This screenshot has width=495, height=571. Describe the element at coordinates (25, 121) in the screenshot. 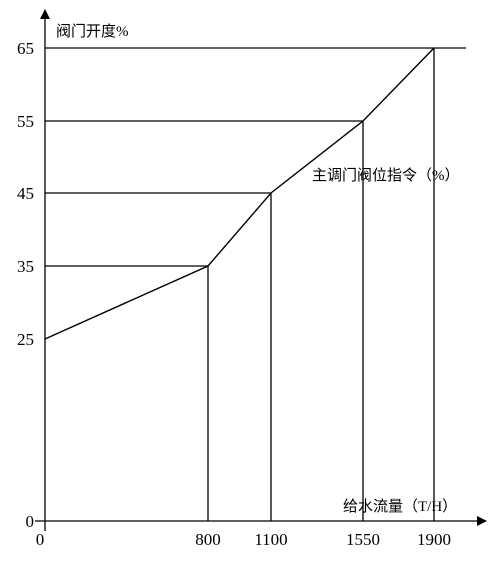

I see `y-tick-label-55: 55` at that location.